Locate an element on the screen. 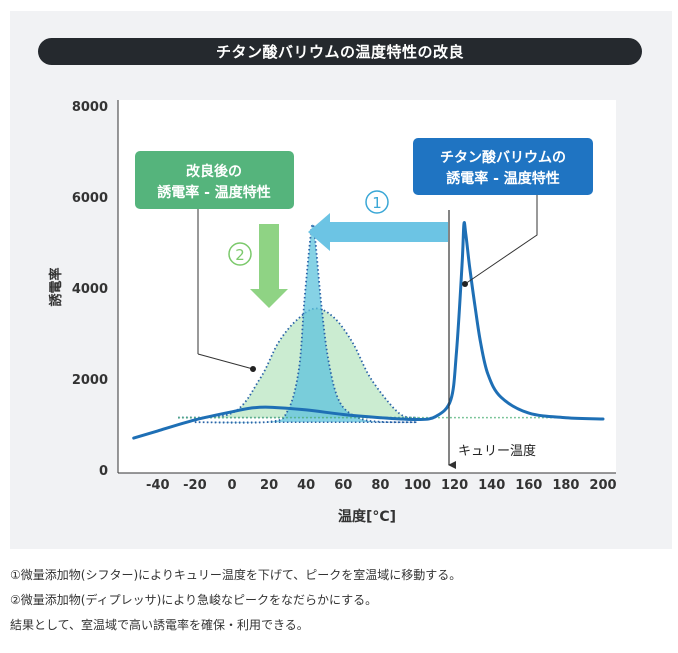 The image size is (678, 653). note-1: ①微量添加物(シフター)によりキュリー温度を下げて、ピークを室温域に移動する。 is located at coordinates (236, 575).